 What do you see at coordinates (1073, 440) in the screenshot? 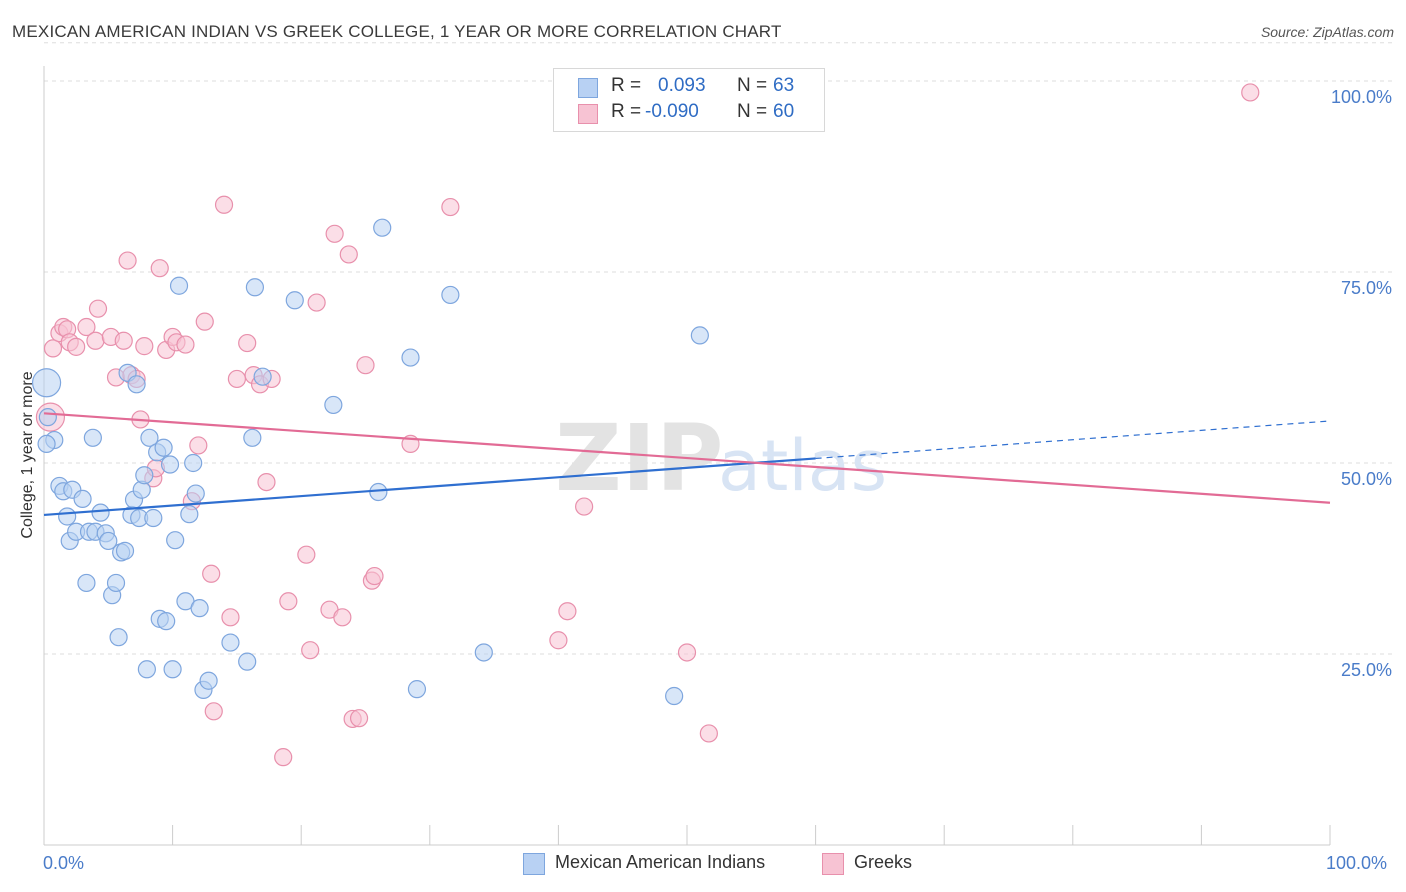
I see `blue-trend-extension` at bounding box center [1073, 440].